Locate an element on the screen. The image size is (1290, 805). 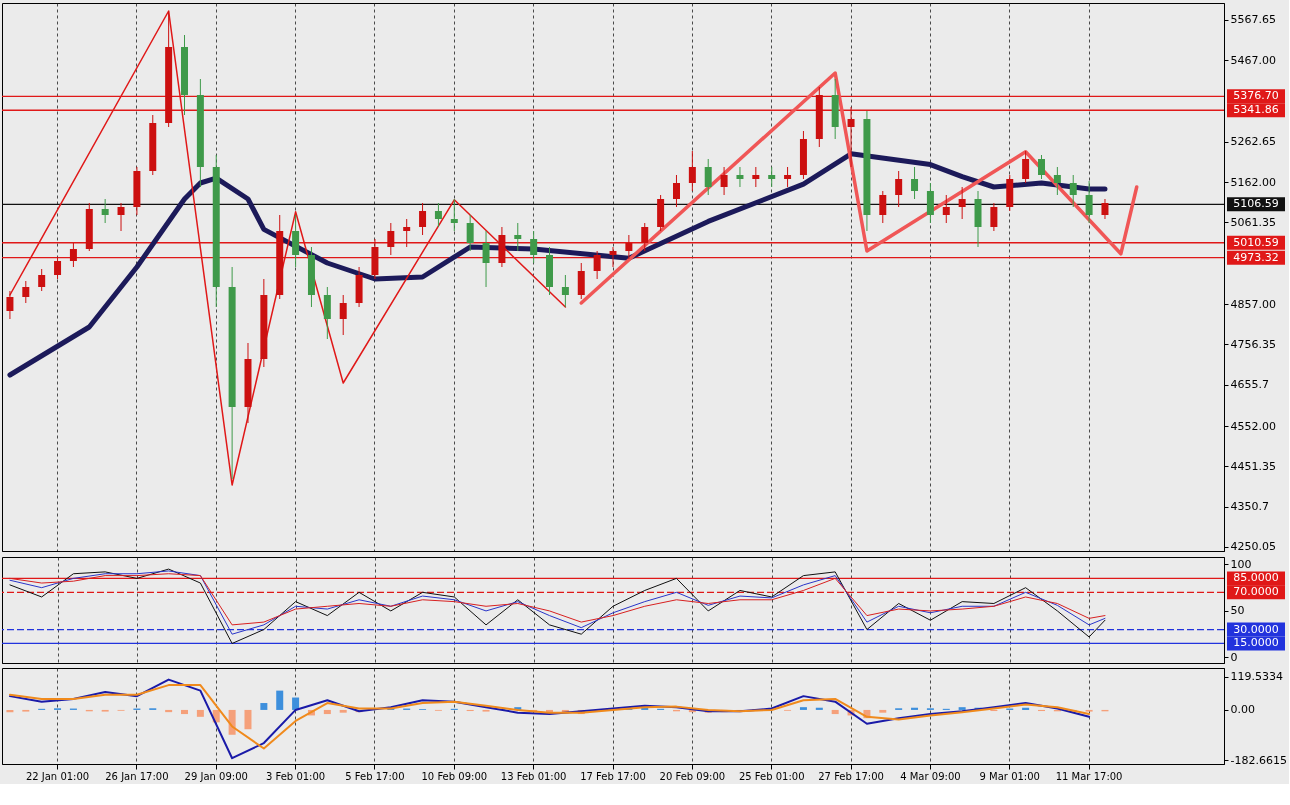
ref-line-label: 5341.86 is located at coordinates (1256, 110).